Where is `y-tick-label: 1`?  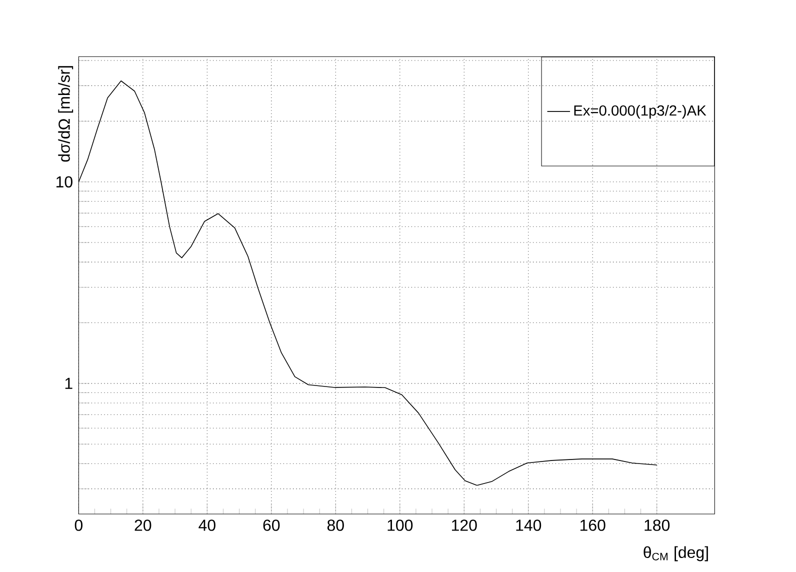 y-tick-label: 1 is located at coordinates (68, 383).